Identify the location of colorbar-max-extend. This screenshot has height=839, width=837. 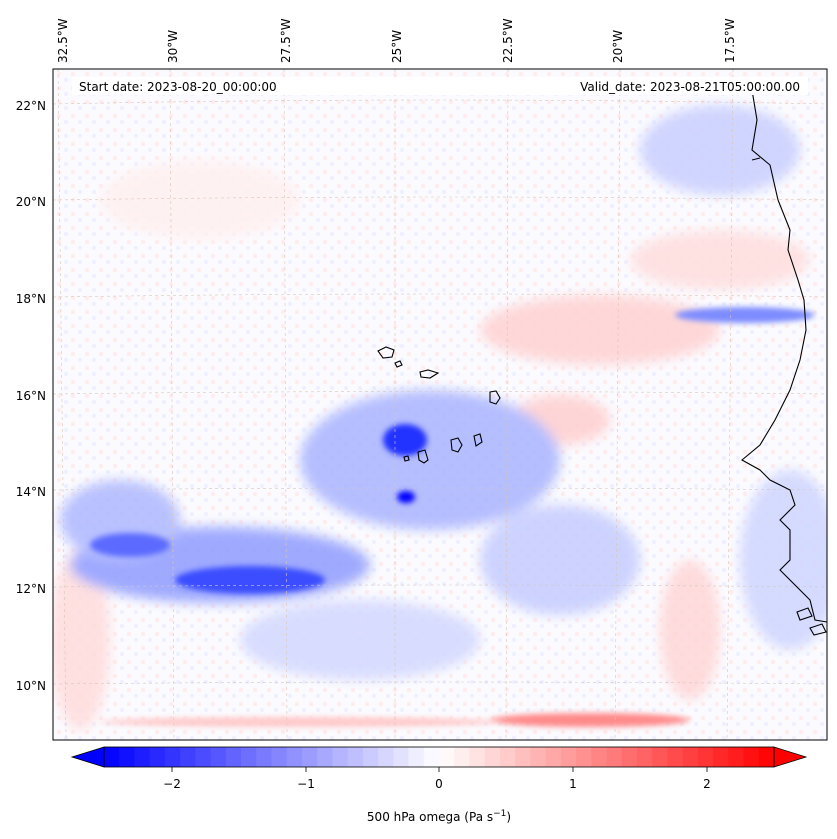
(790, 757).